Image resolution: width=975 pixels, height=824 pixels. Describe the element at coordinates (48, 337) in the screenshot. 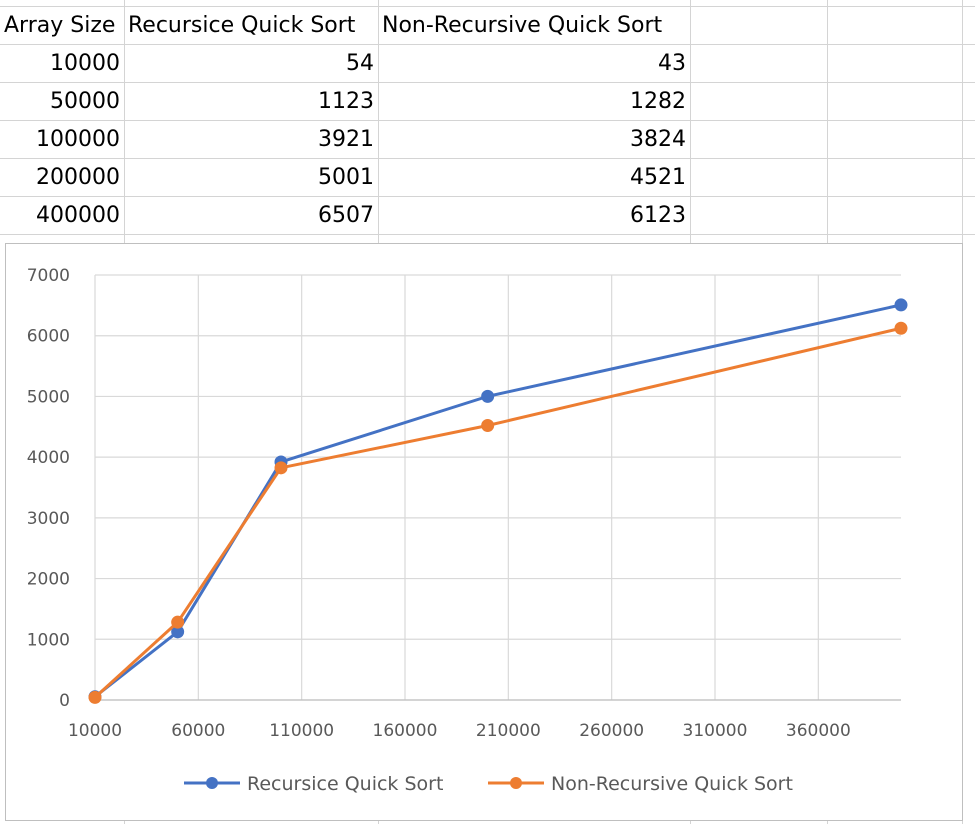

I see `y-tick-label: 6000` at that location.